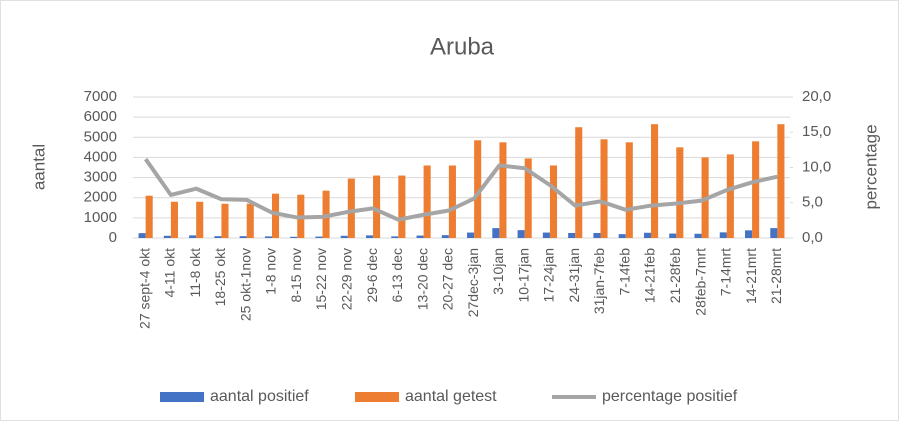  Describe the element at coordinates (220, 277) in the screenshot. I see `x-tick-label: 18-25 okt` at that location.